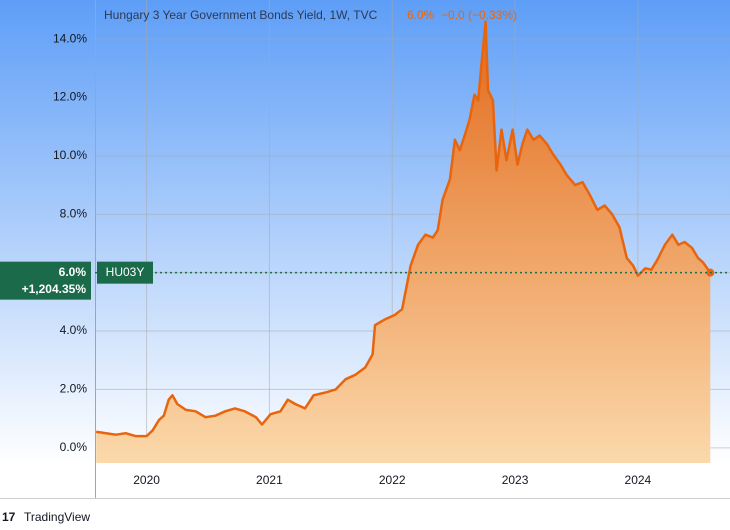 The height and width of the screenshot is (530, 730). I want to click on series-label: HU03Y, so click(125, 272).